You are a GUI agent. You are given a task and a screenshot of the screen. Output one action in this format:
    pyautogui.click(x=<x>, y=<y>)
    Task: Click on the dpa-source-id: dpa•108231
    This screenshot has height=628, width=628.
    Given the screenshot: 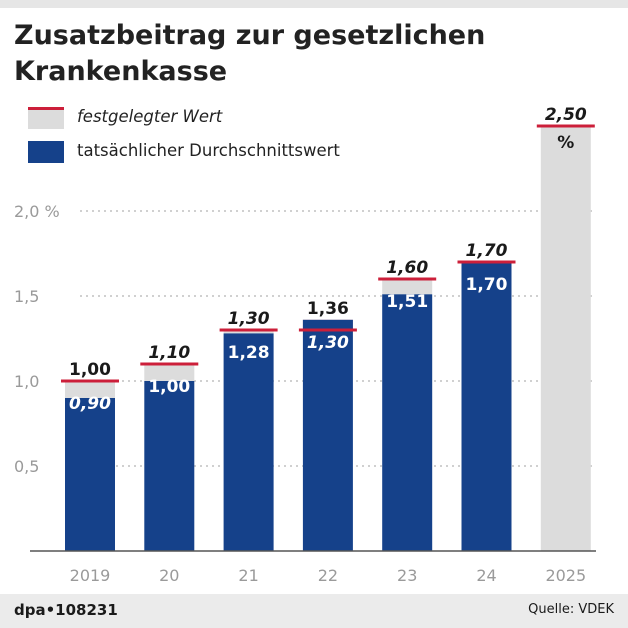 What is the action you would take?
    pyautogui.click(x=66, y=610)
    